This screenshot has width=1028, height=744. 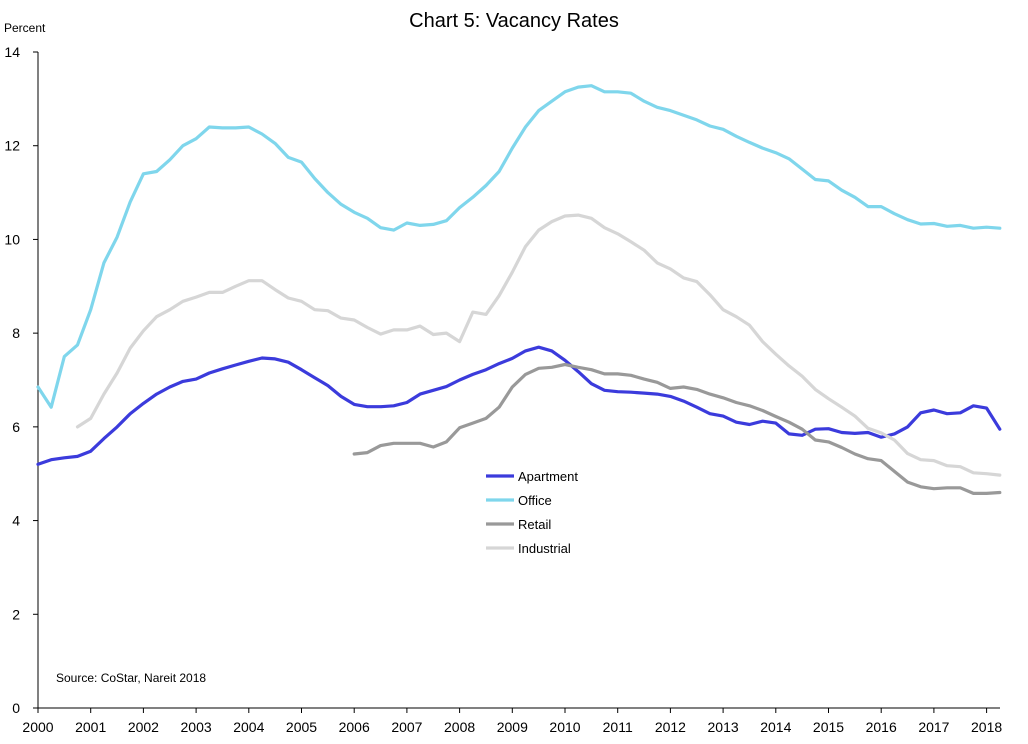 I want to click on y-tick-label: 10, so click(x=12, y=239).